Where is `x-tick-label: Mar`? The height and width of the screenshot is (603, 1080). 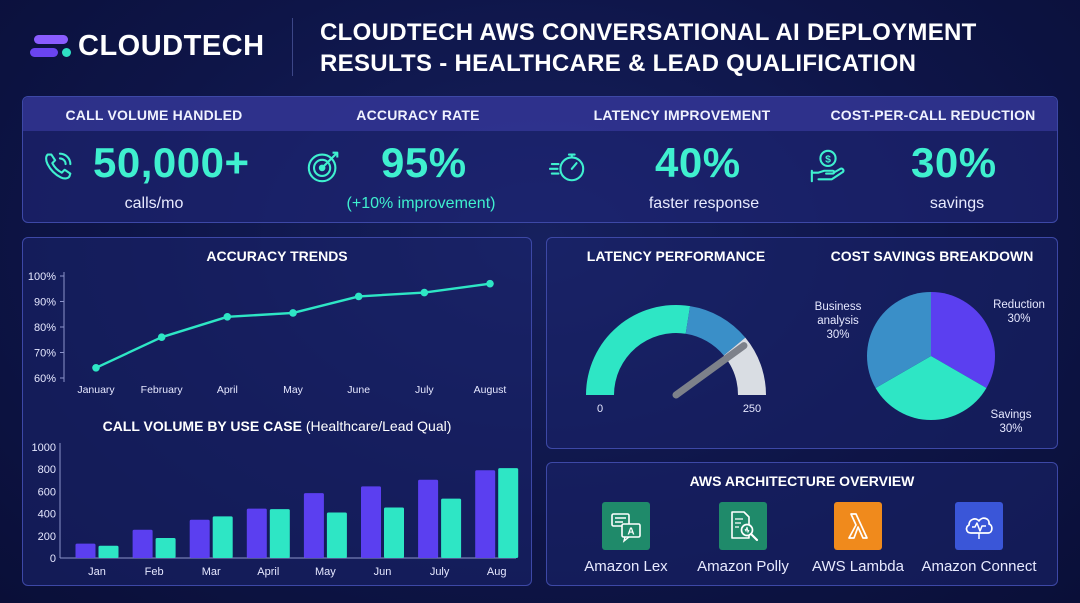 x-tick-label: Mar is located at coordinates (211, 572).